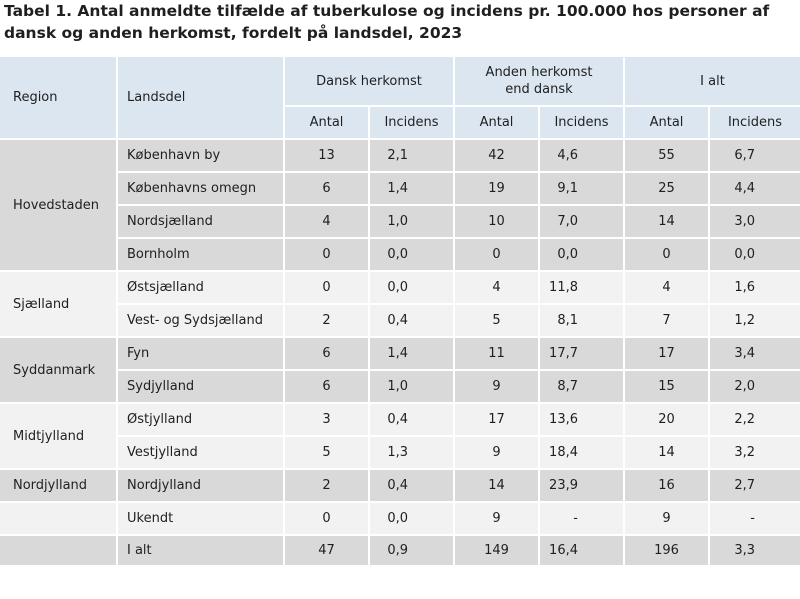  Describe the element at coordinates (497, 222) in the screenshot. I see `value-cell: 10` at that location.